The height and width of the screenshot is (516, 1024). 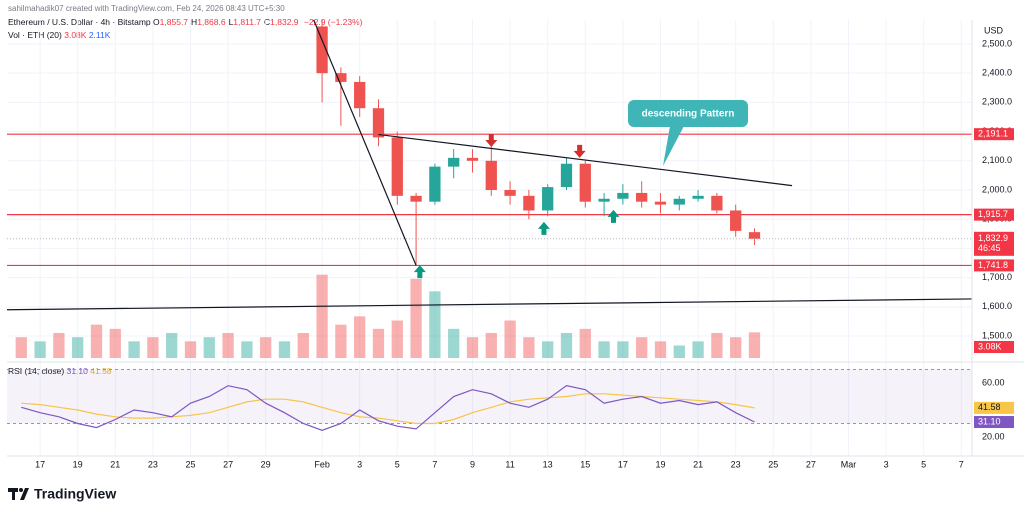 What do you see at coordinates (548, 464) in the screenshot?
I see `x-tick-label: 13` at bounding box center [548, 464].